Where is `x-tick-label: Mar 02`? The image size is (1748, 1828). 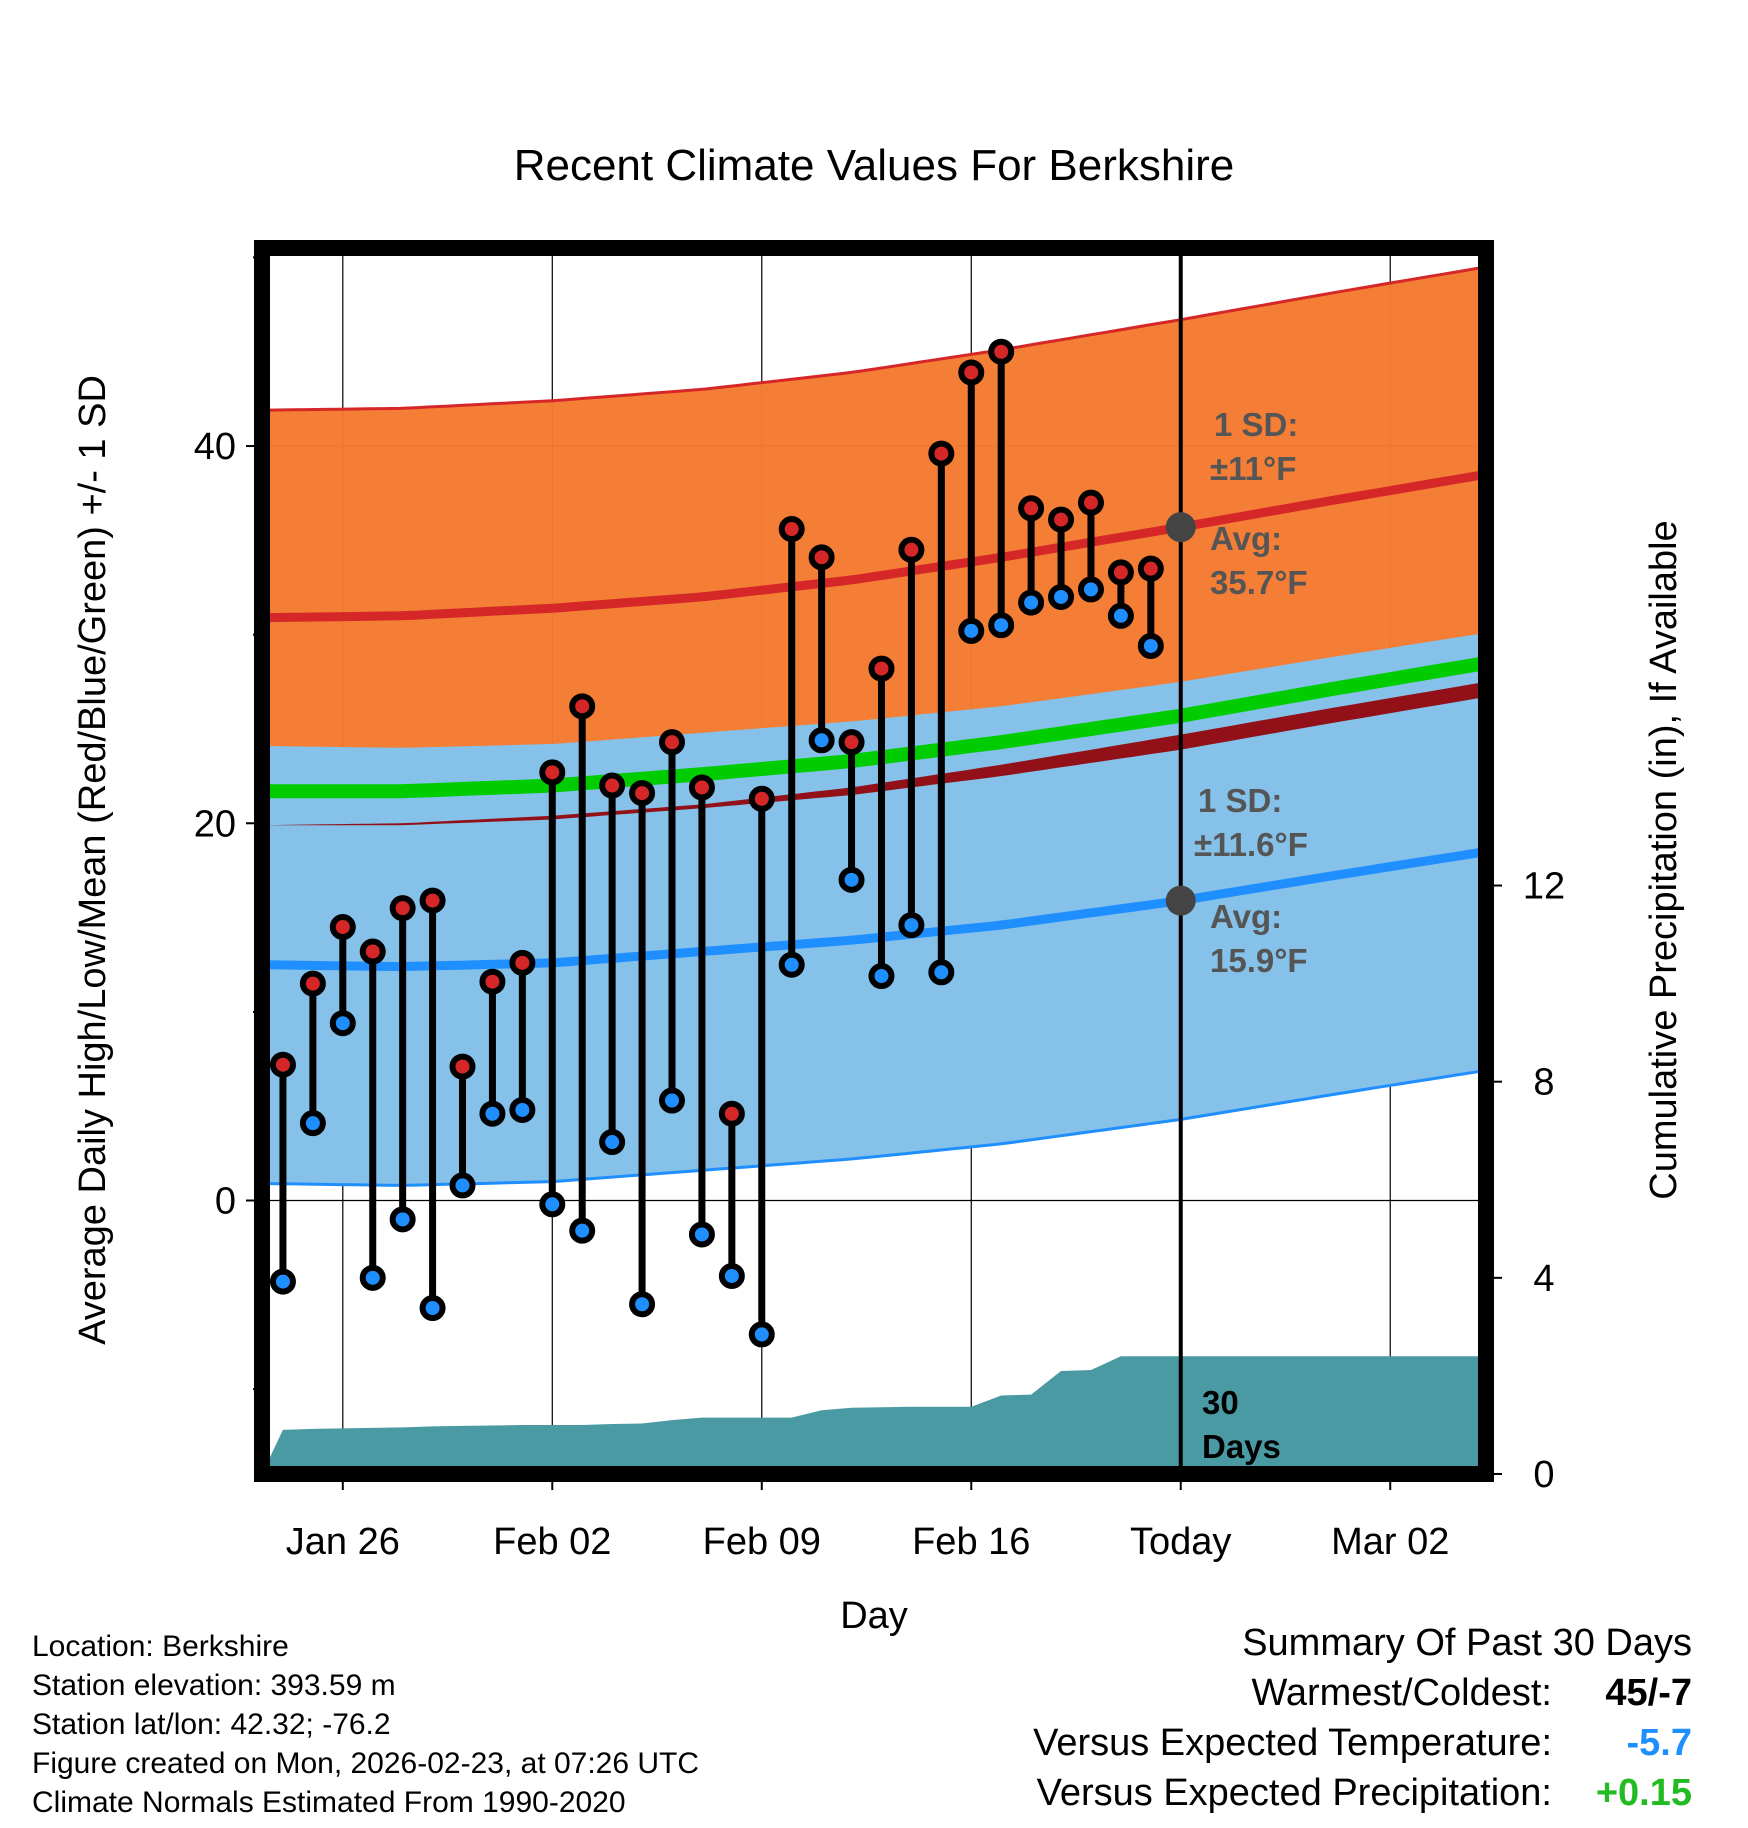
x-tick-label: Mar 02 is located at coordinates (1390, 1542).